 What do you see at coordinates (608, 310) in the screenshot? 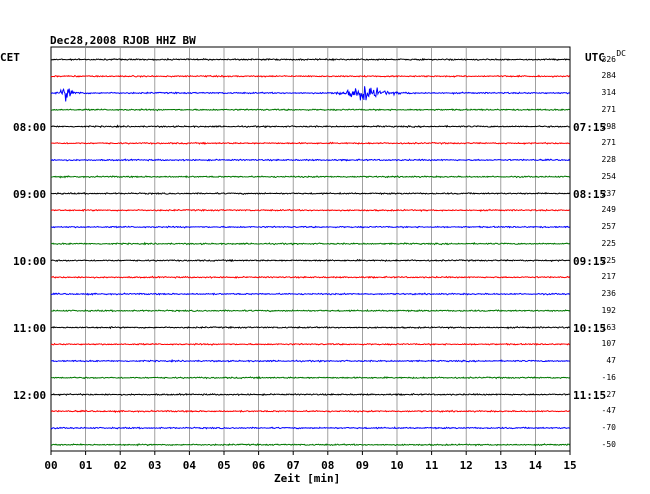
I see `dc-offset-label: 192` at bounding box center [608, 310].